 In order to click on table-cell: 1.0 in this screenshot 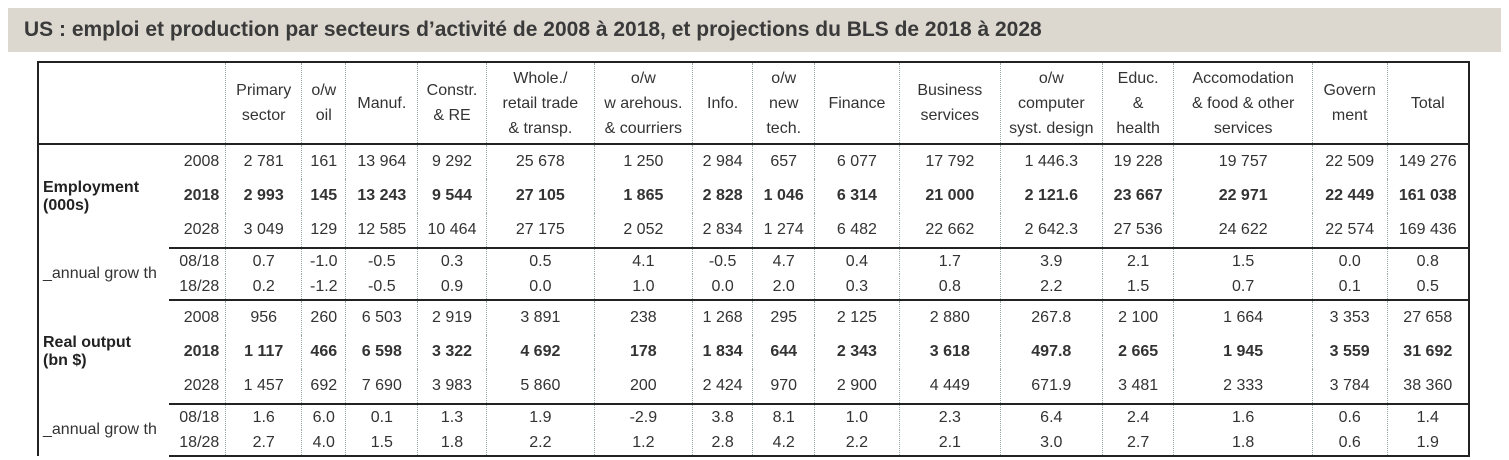, I will do `click(643, 287)`.